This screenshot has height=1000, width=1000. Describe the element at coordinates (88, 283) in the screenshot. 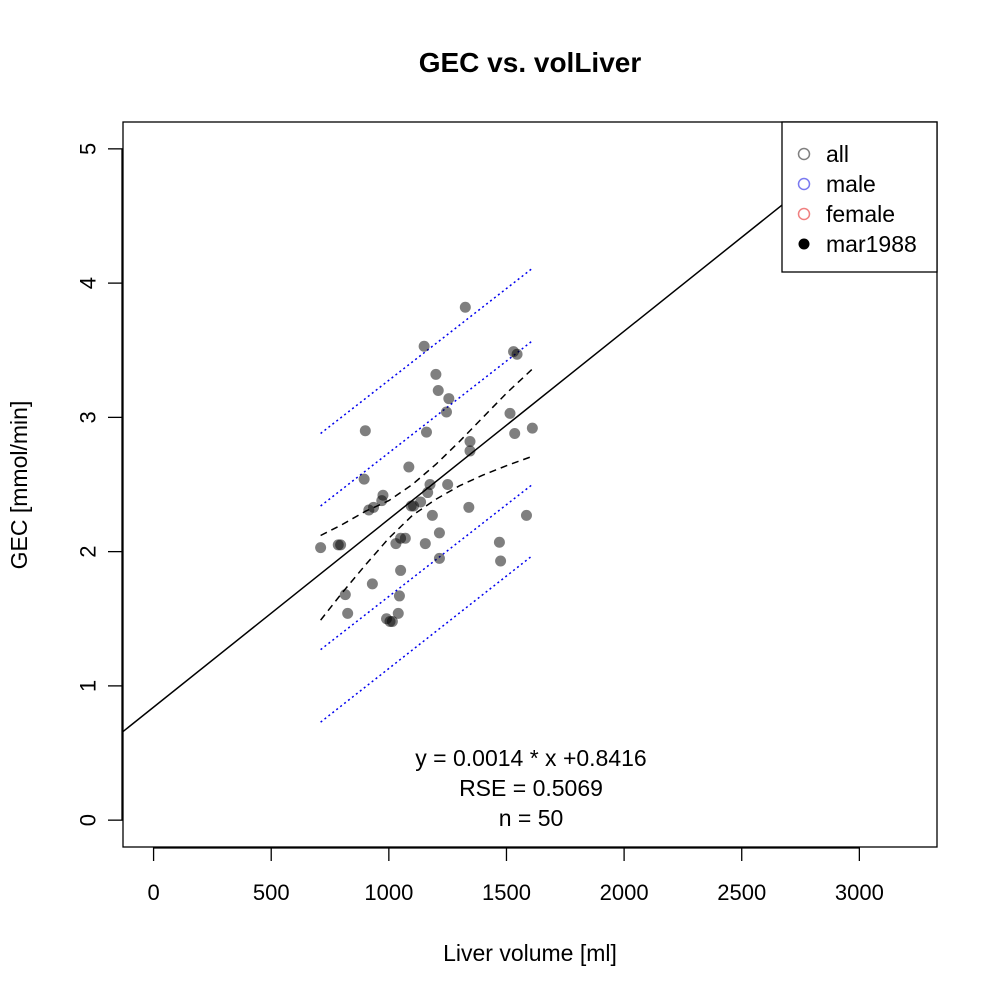

I see `y-tick-label: 4` at that location.